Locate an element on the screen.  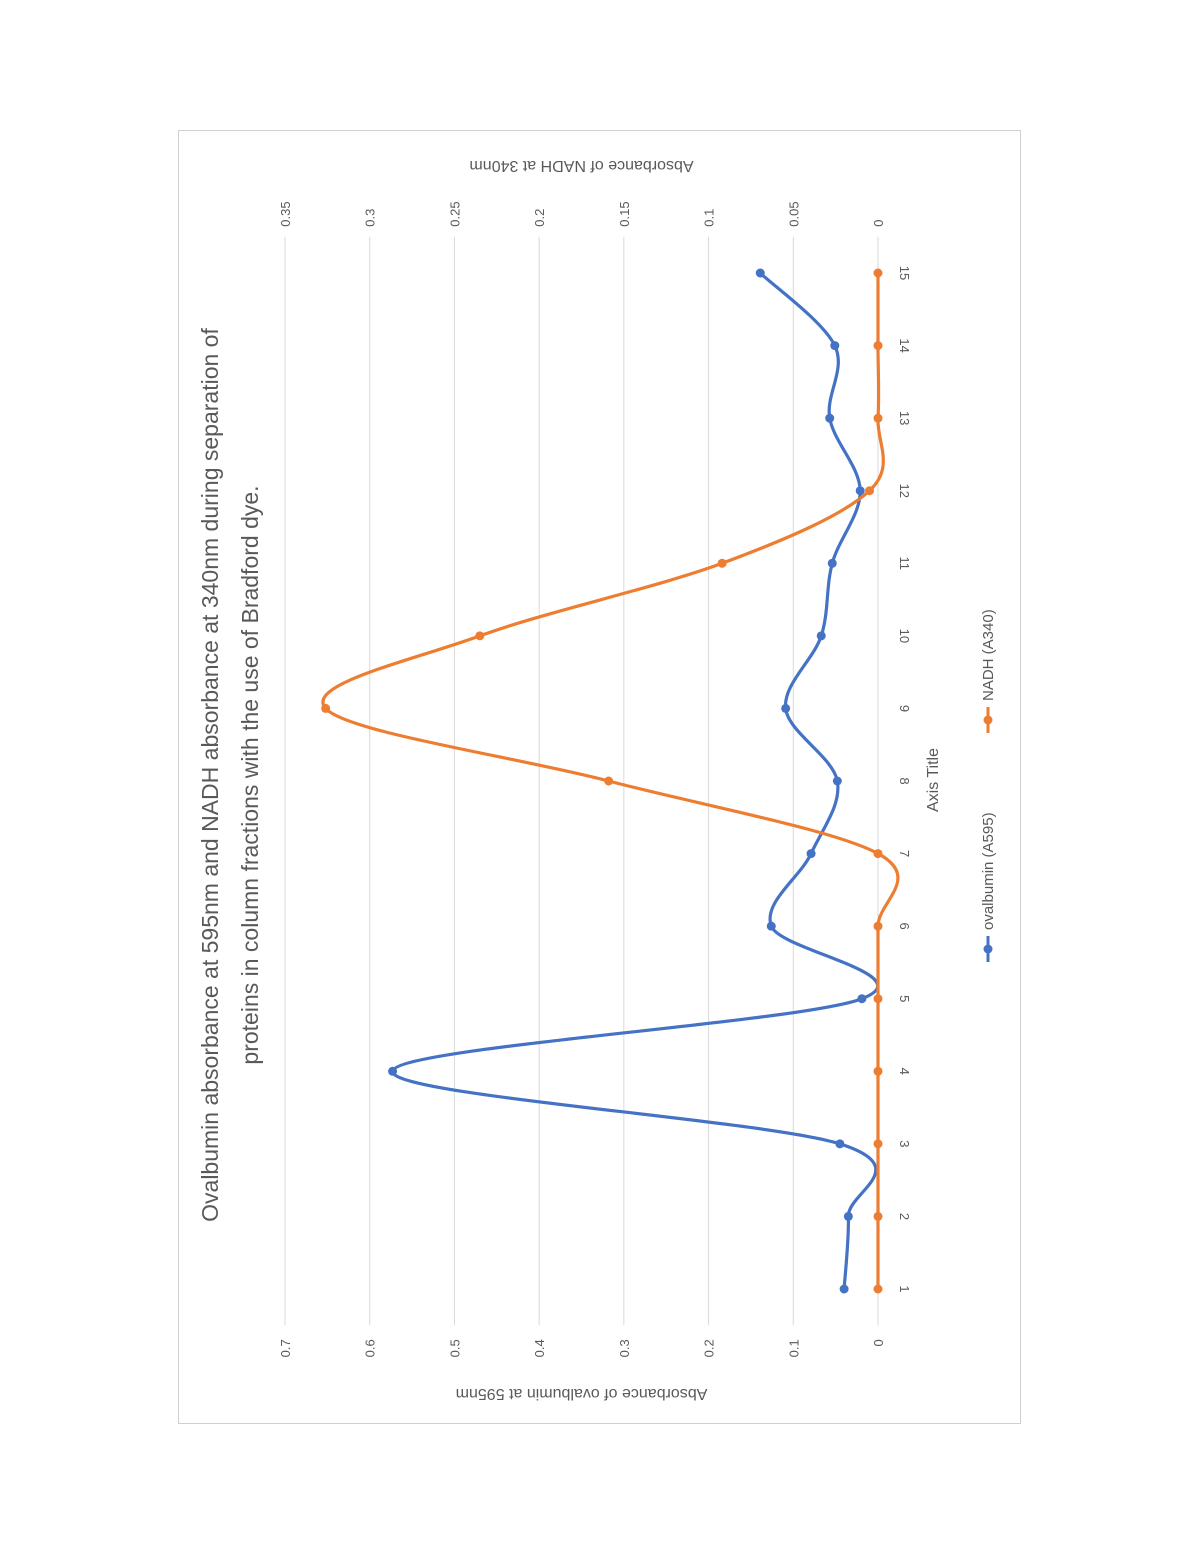
y-tick-label: 0.1 is located at coordinates (793, 1348).